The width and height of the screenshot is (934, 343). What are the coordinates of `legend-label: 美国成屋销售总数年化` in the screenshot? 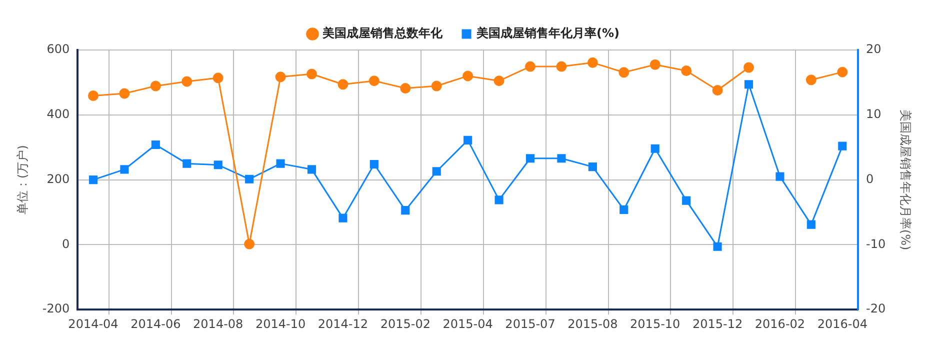 It's located at (383, 33).